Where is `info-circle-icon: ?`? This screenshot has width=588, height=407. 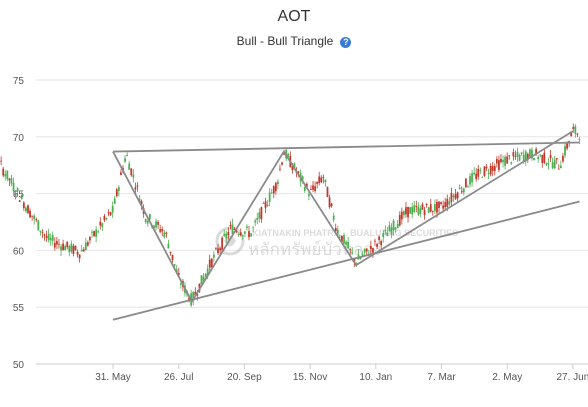
info-circle-icon: ? is located at coordinates (346, 42).